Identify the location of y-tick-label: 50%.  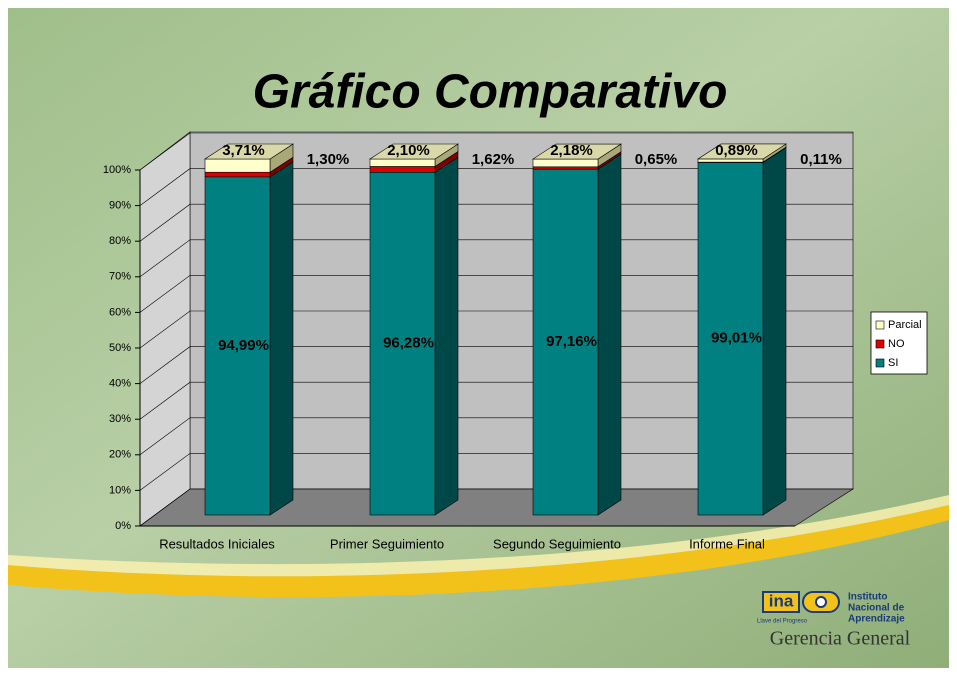
(120, 348).